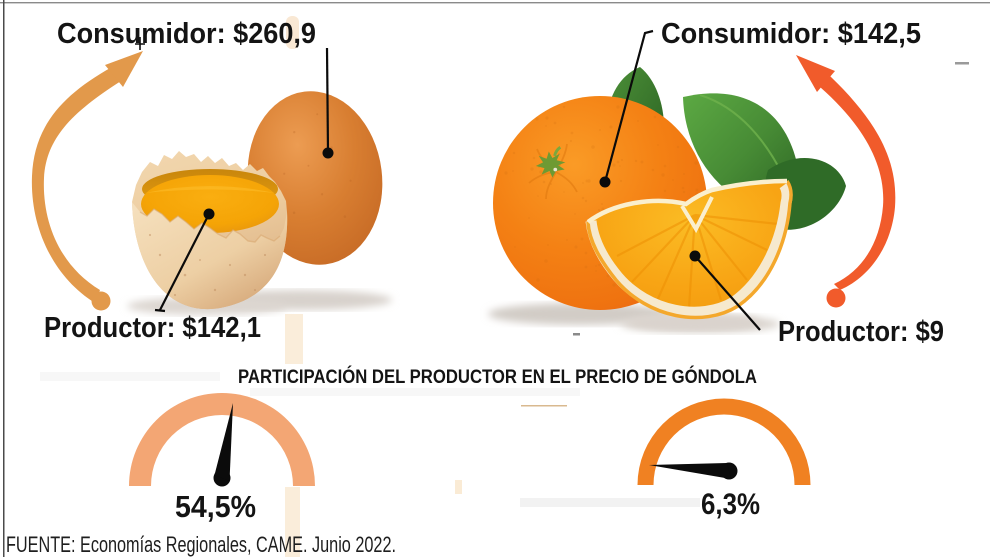 The width and height of the screenshot is (993, 557). Describe the element at coordinates (152, 328) in the screenshot. I see `svg-text: Productor: $142,1` at that location.